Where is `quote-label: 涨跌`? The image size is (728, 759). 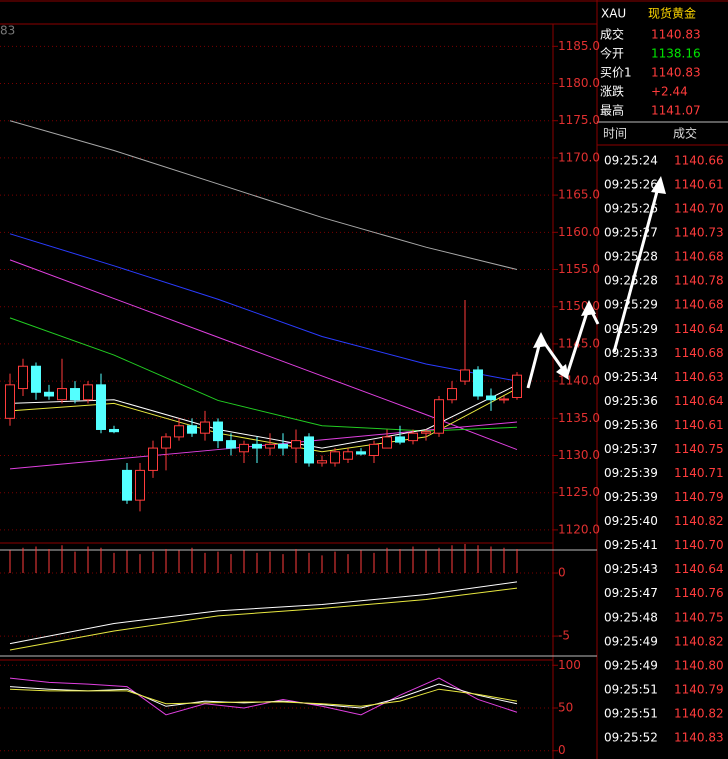 quote-label: 涨跌 is located at coordinates (612, 91).